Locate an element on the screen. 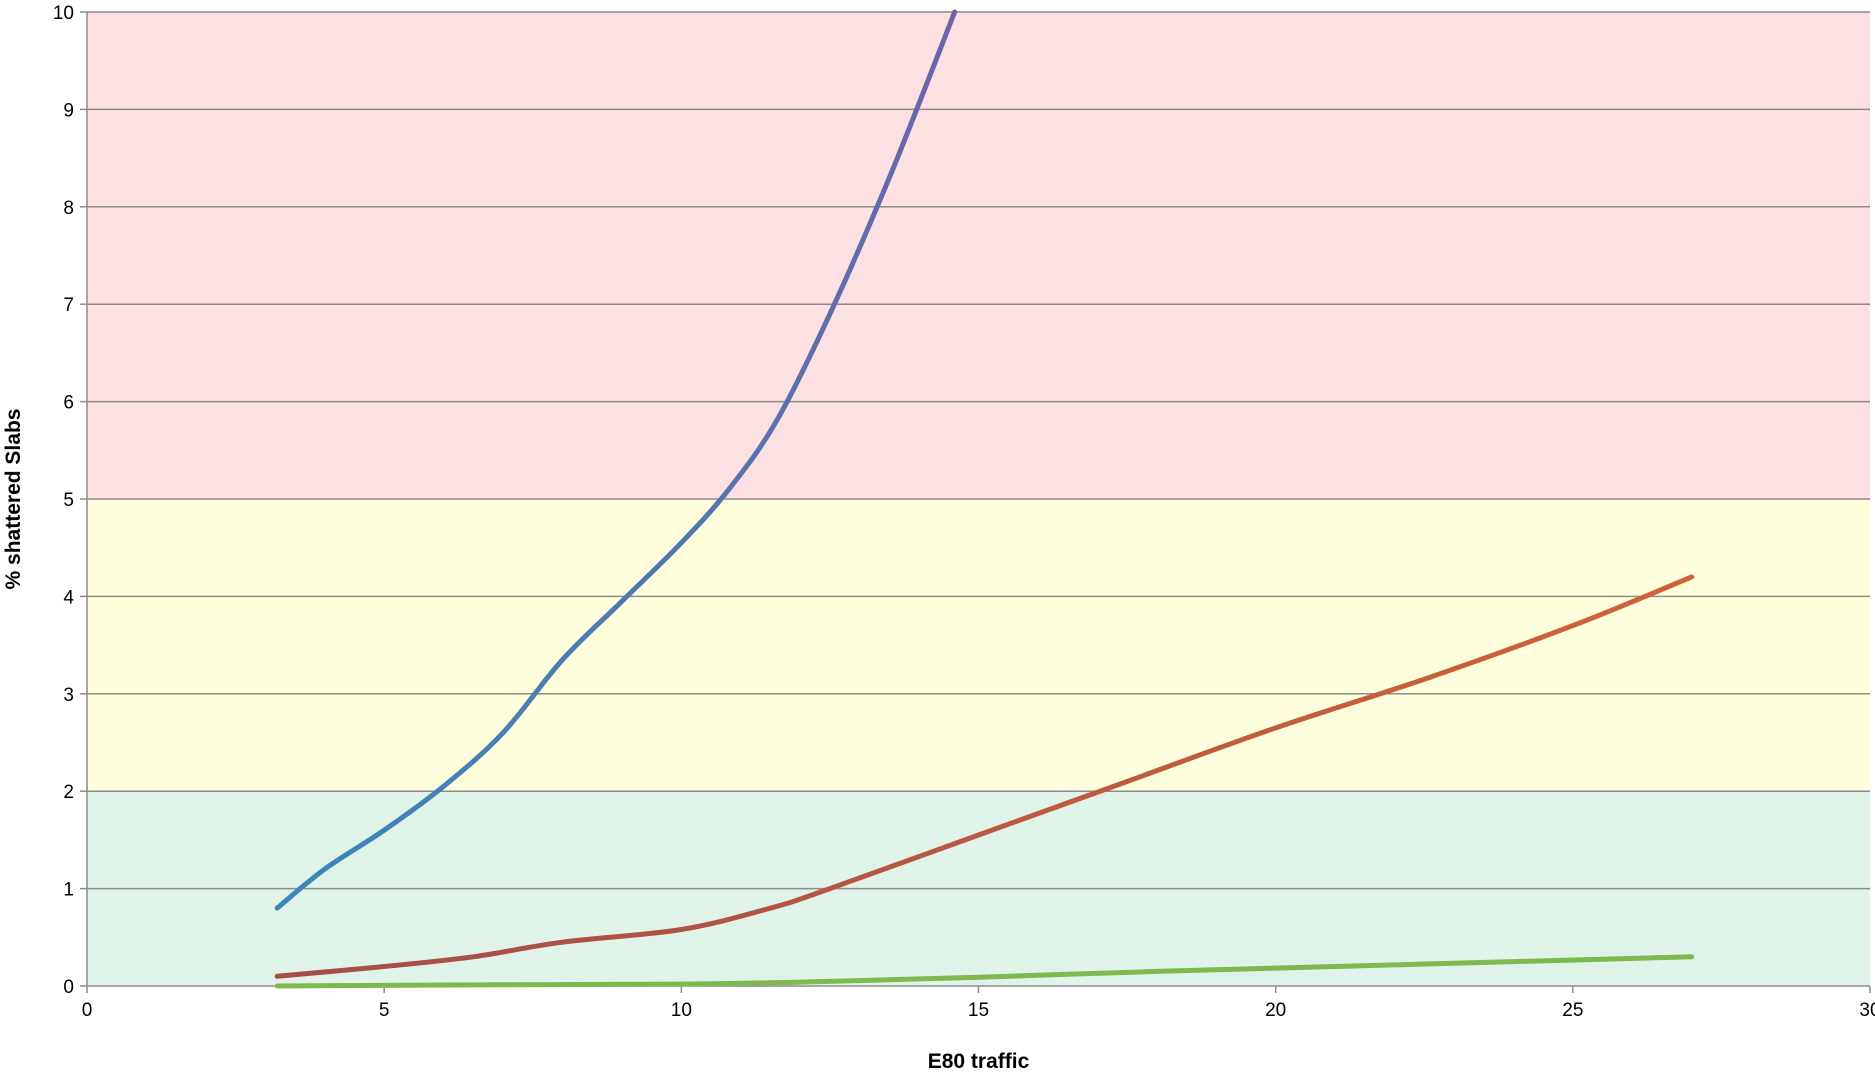  y-tick-label-7: 7 is located at coordinates (68, 305).